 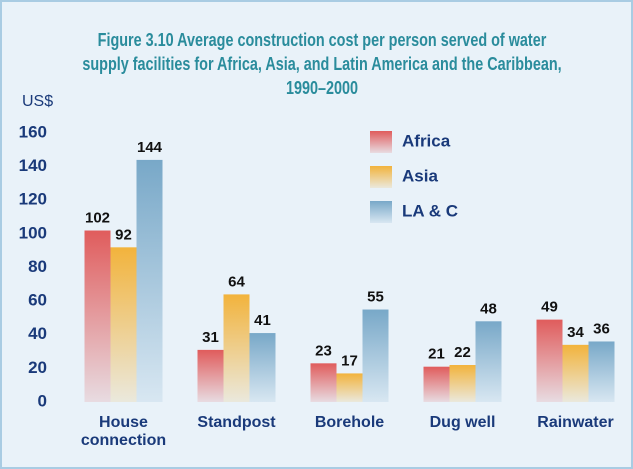 What do you see at coordinates (323, 350) in the screenshot?
I see `value-label: 23` at bounding box center [323, 350].